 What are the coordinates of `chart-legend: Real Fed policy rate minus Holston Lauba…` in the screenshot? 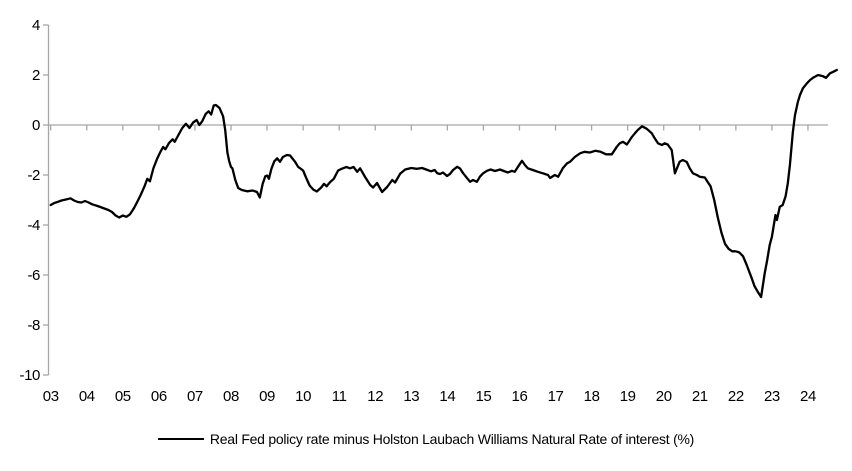 It's located at (426, 439).